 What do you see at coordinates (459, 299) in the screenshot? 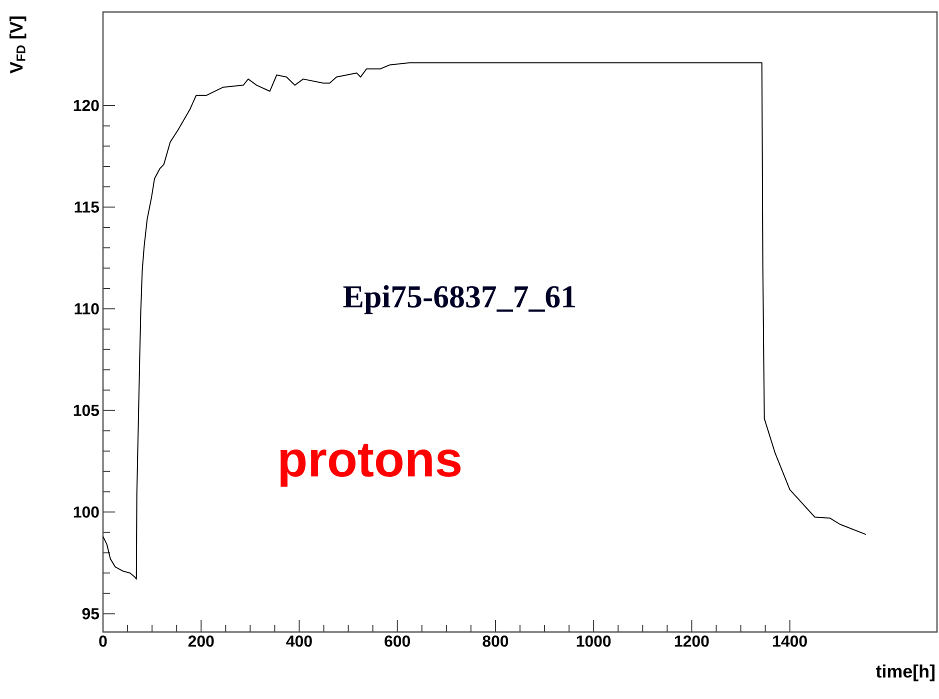
I see `annotation: Epi75-6837_7_61` at bounding box center [459, 299].